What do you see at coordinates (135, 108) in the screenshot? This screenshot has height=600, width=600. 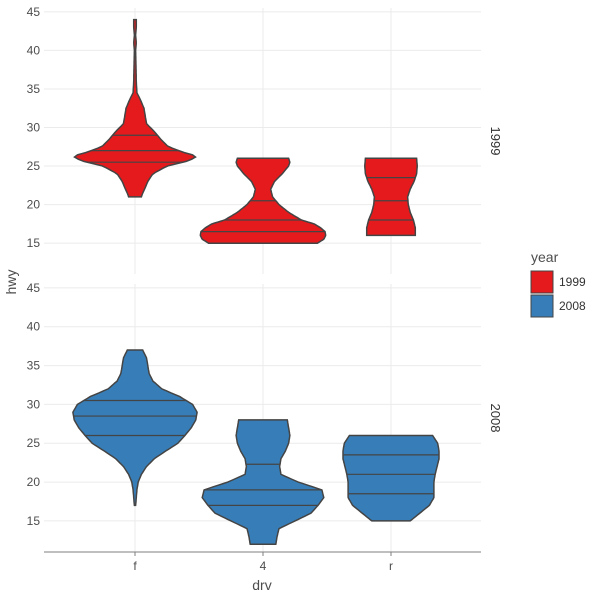 I see `violin-f-1999` at bounding box center [135, 108].